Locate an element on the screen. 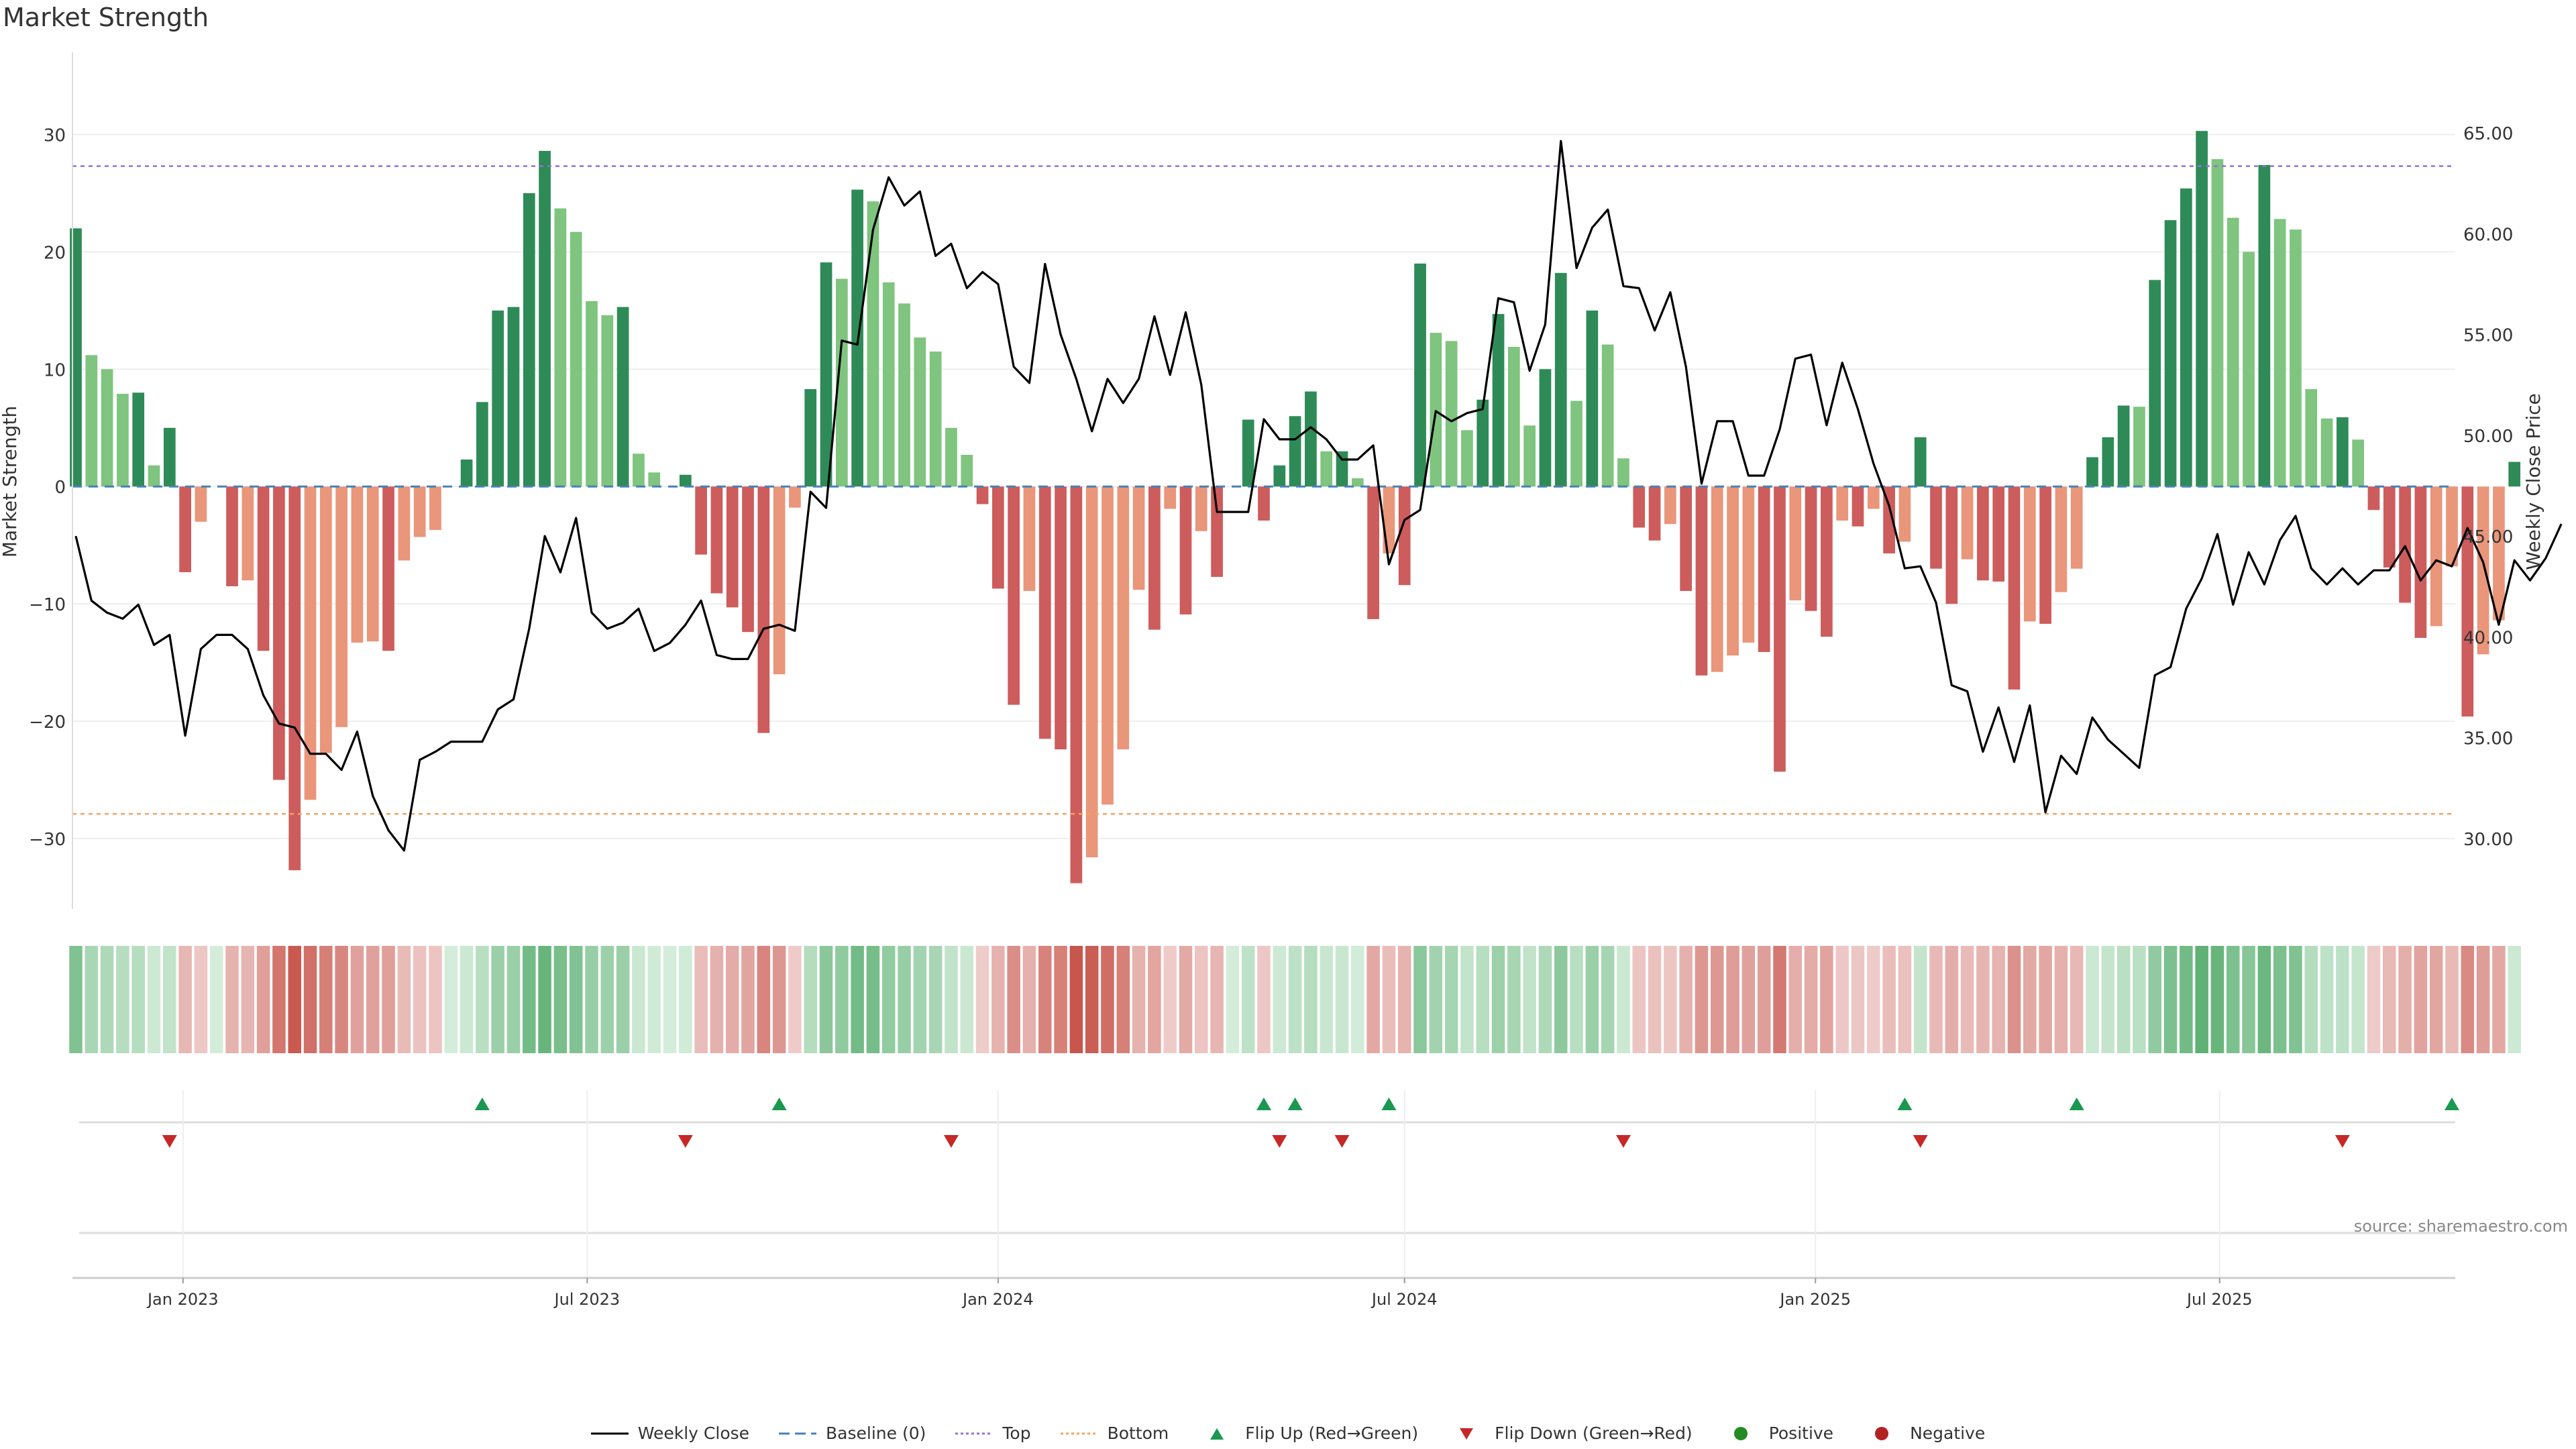 This screenshot has width=2576, height=1449. heat-strip is located at coordinates (1295, 999).